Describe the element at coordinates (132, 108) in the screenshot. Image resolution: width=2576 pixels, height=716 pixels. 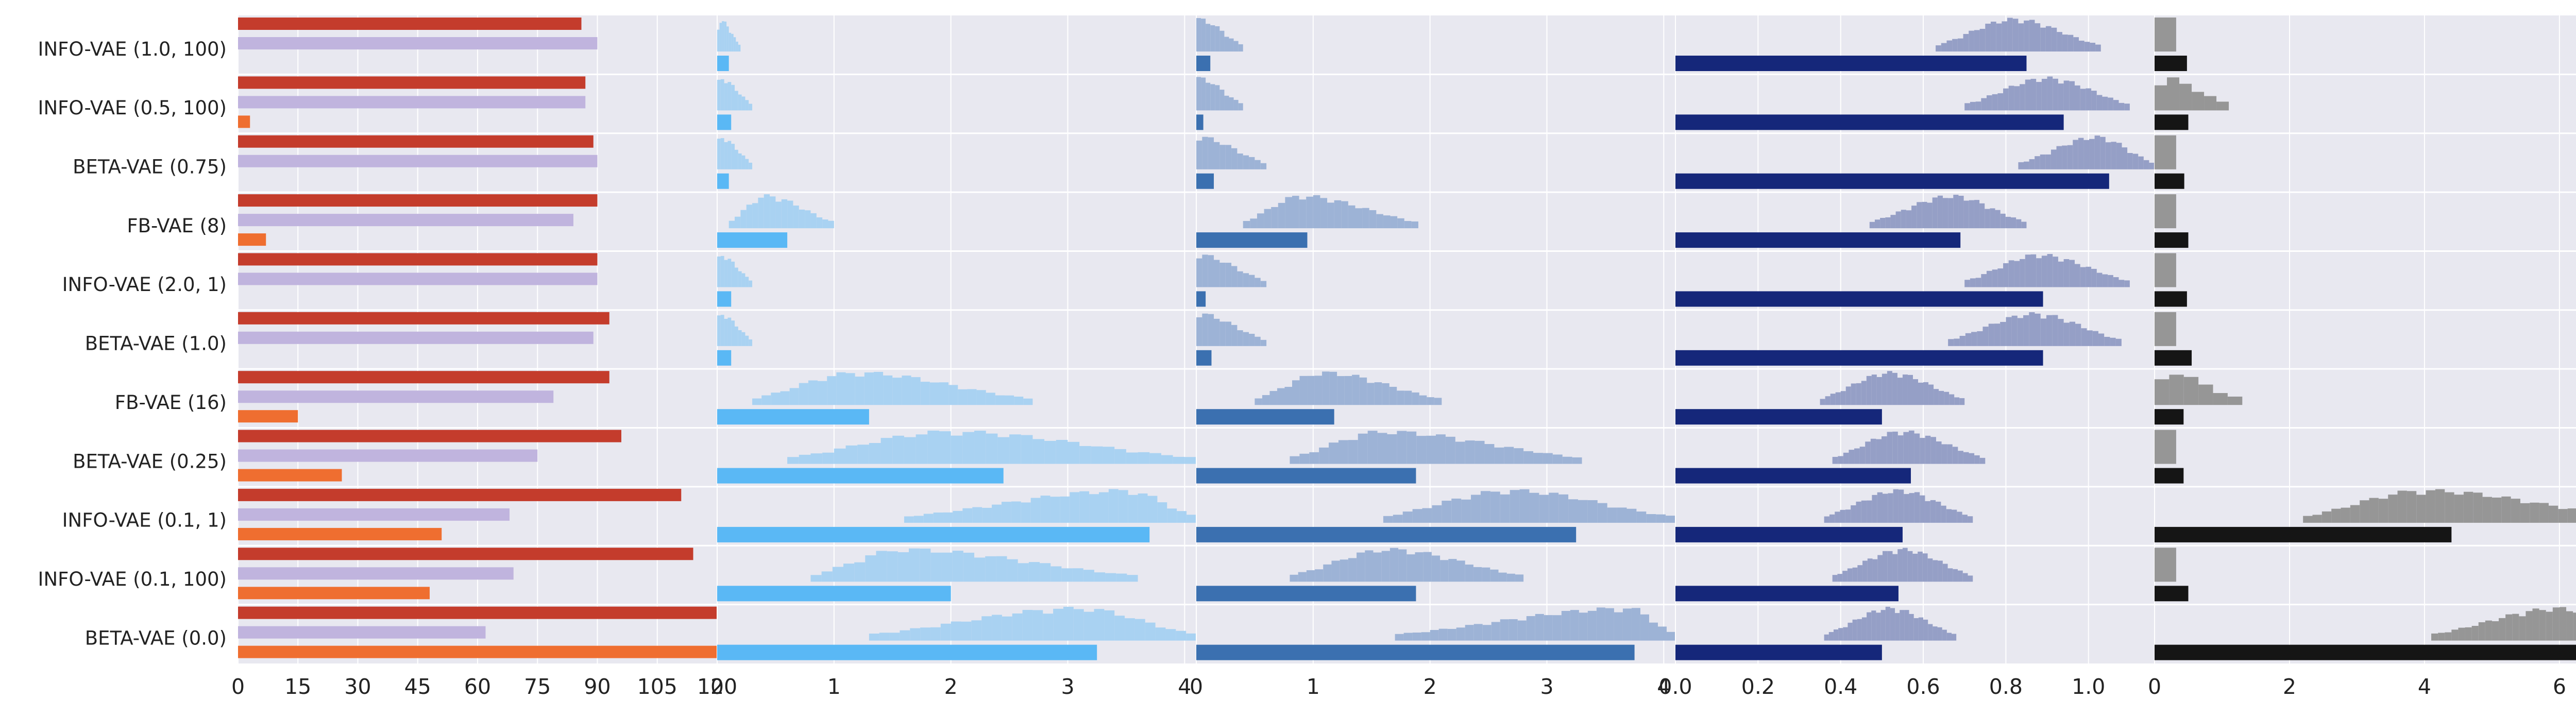
I see `model-label-info-vae-0-5-100: INFO-VAE (0.5, 100)` at that location.